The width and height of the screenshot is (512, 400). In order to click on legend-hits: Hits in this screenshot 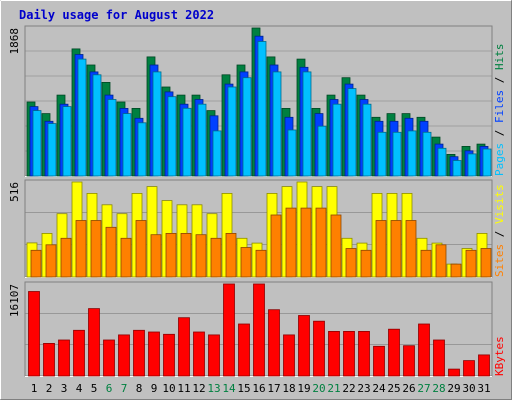, I will do `click(499, 57)`.